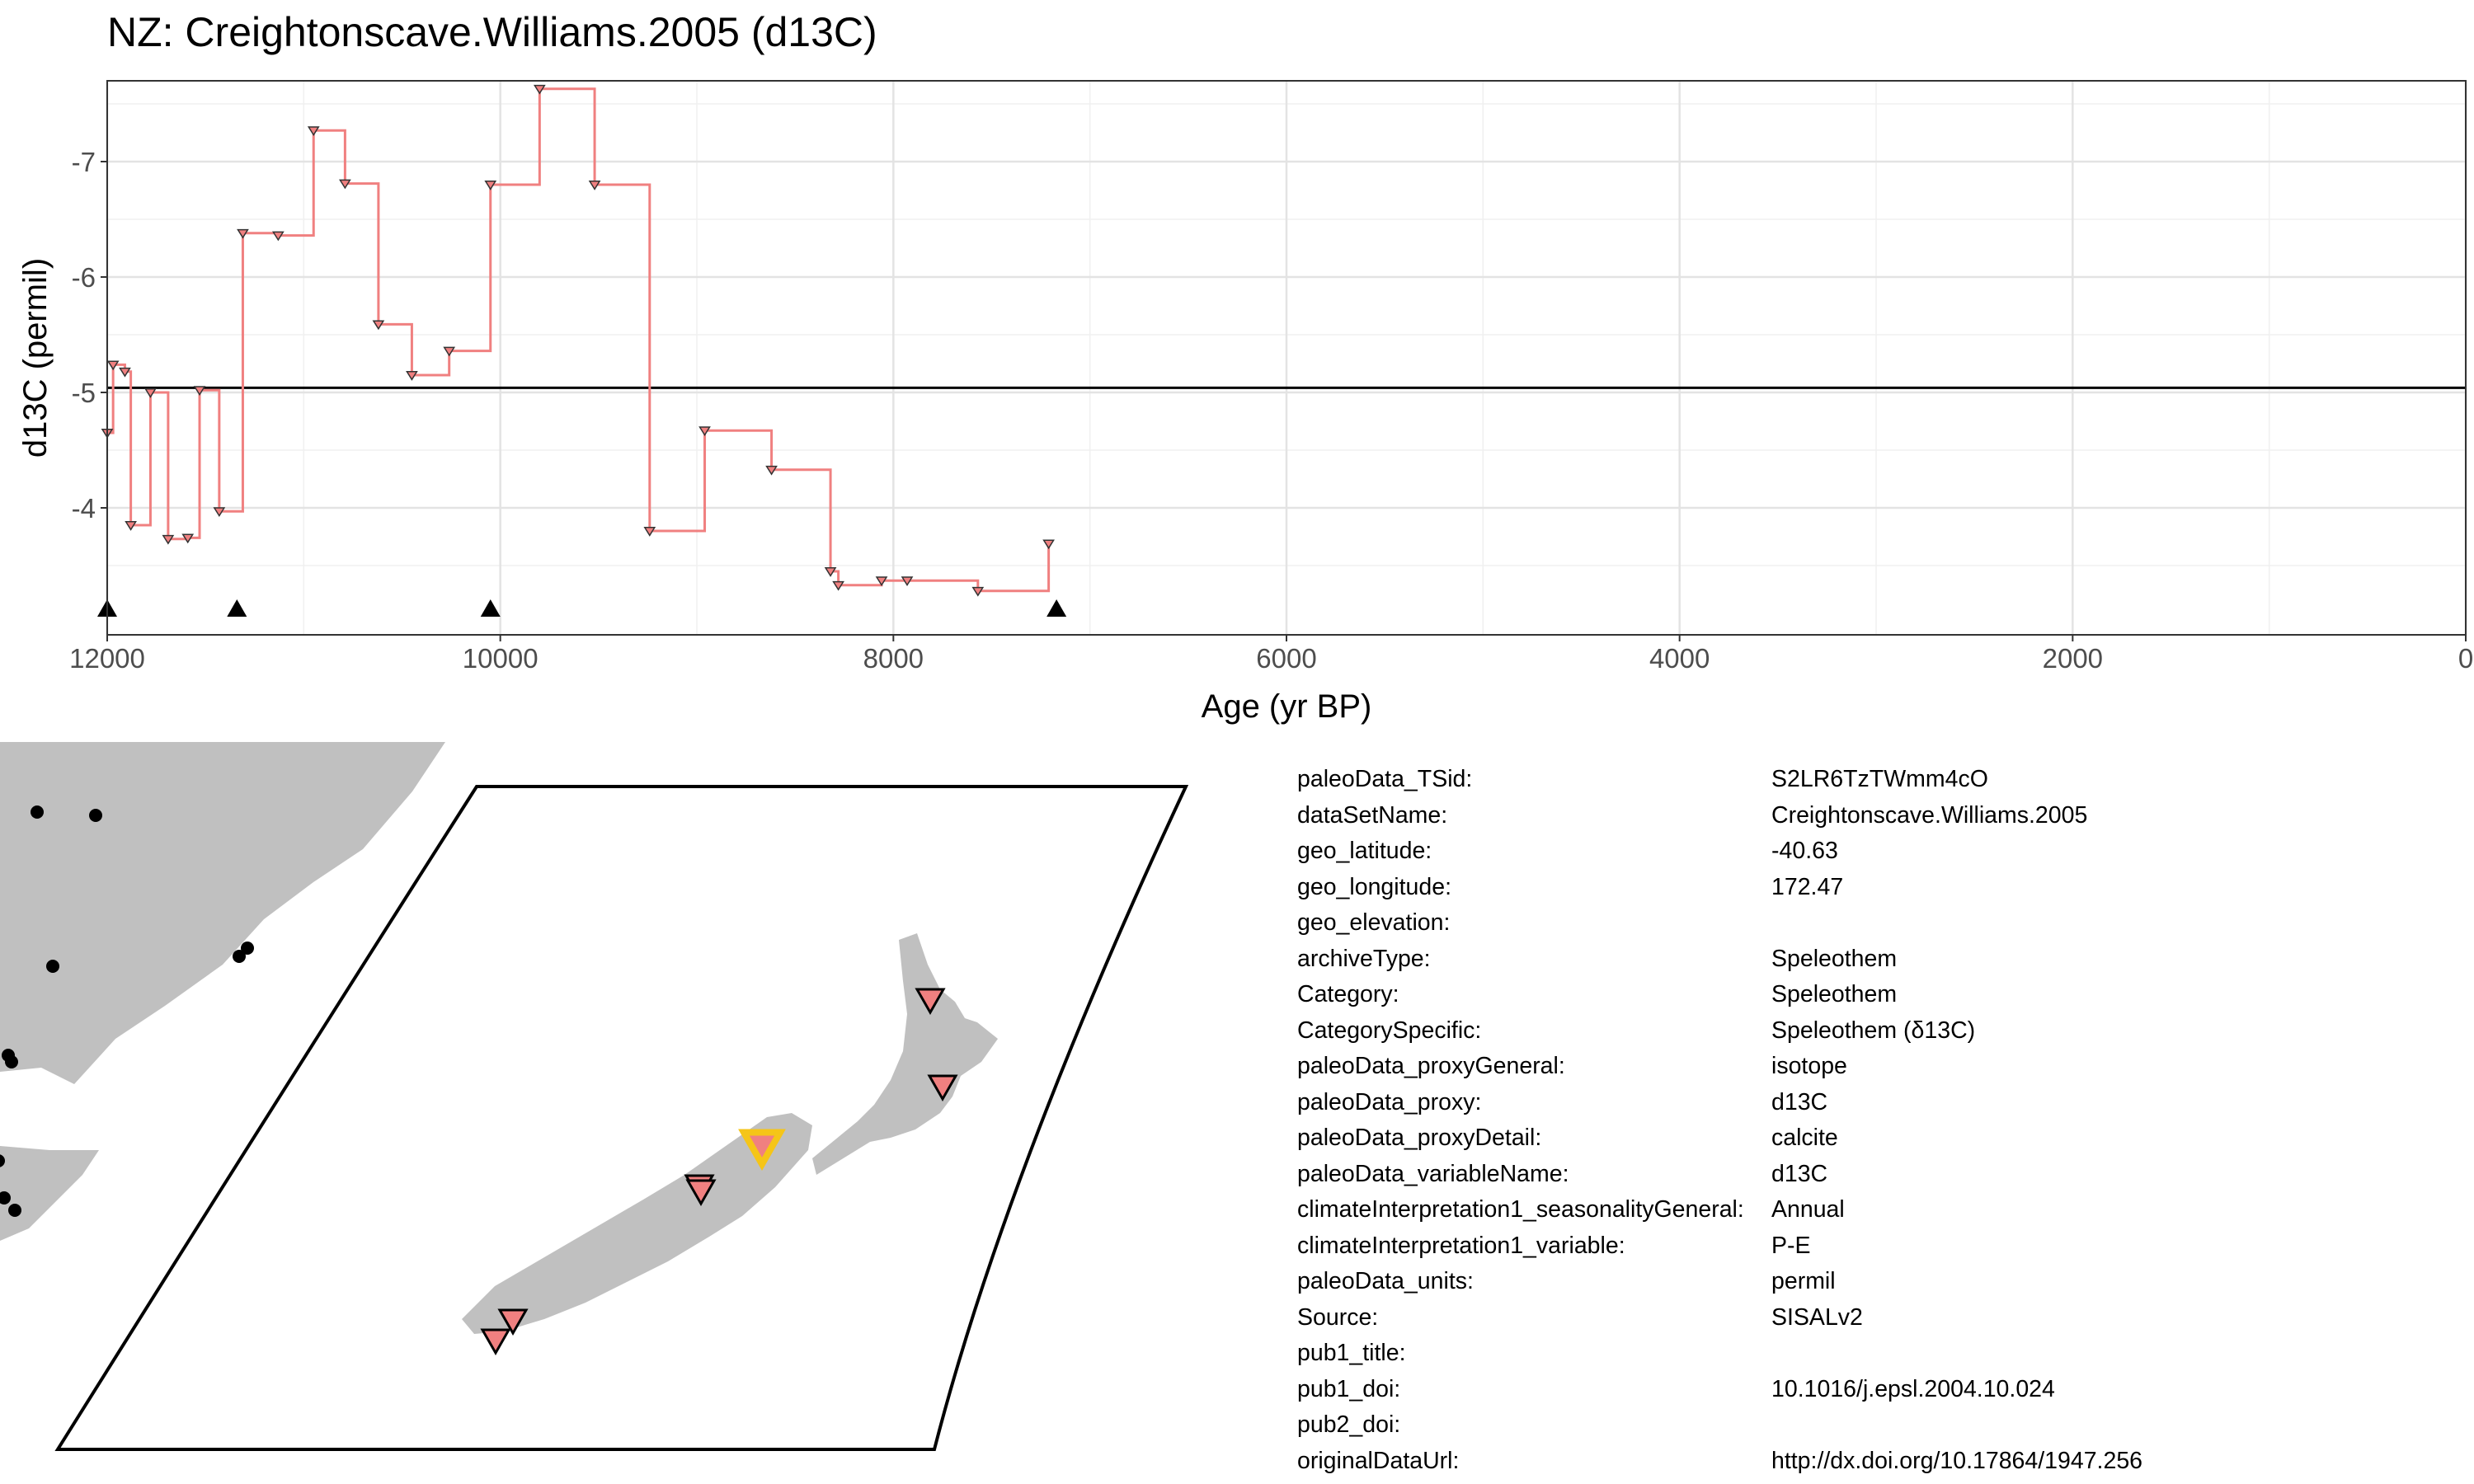  What do you see at coordinates (1803, 1281) in the screenshot?
I see `metadata-value: permil` at bounding box center [1803, 1281].